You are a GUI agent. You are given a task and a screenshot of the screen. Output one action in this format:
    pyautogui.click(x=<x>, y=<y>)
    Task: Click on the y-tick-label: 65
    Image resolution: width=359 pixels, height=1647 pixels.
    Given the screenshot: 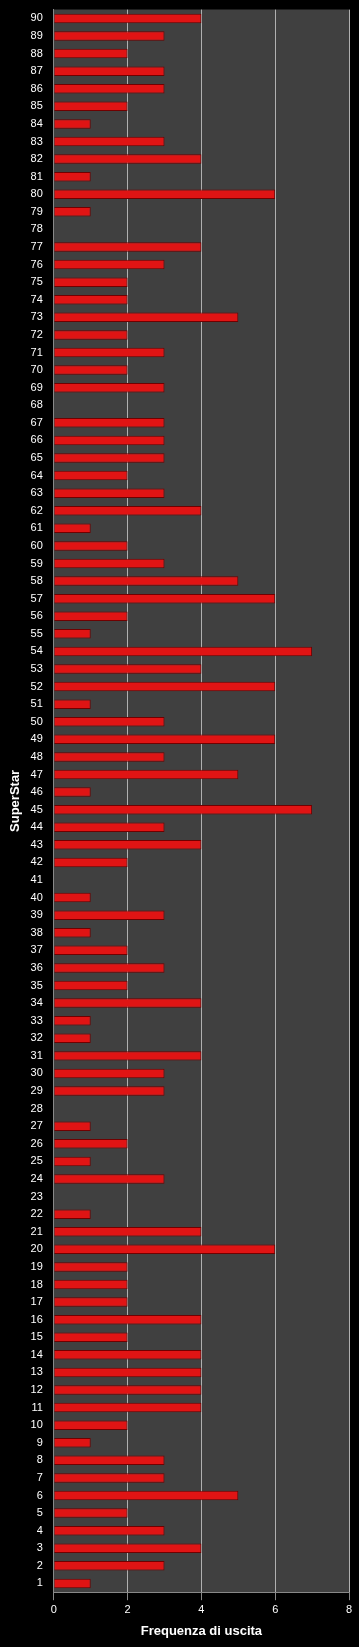 What is the action you would take?
    pyautogui.click(x=36, y=457)
    